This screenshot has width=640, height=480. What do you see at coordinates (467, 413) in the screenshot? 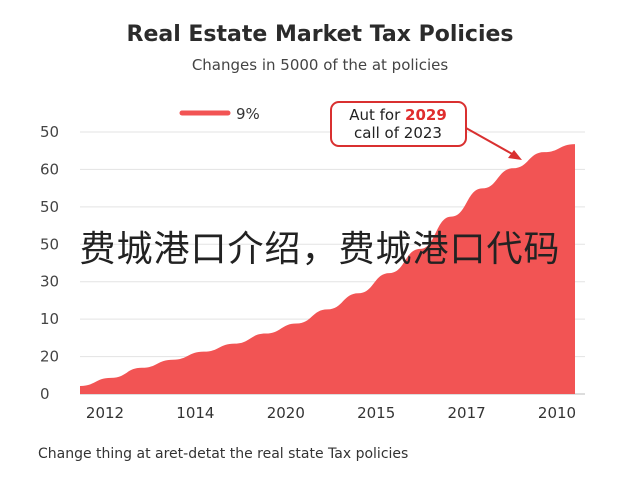
I see `x-tick-label: 2017` at bounding box center [467, 413].